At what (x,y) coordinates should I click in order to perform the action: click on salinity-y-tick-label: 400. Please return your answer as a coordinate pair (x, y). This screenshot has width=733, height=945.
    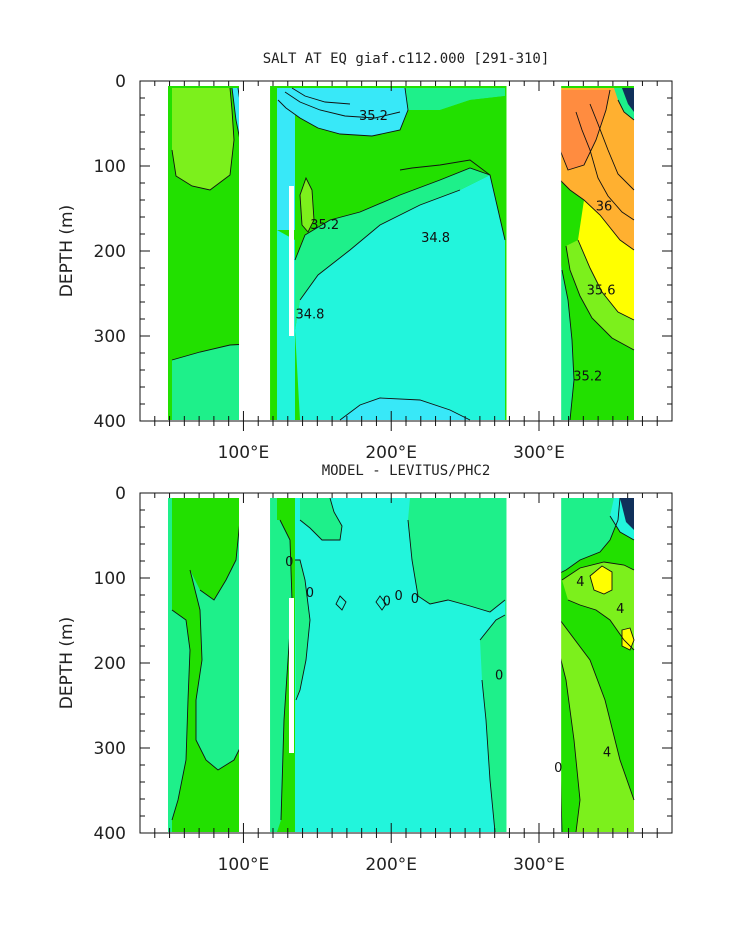
    Looking at the image, I should click on (110, 422).